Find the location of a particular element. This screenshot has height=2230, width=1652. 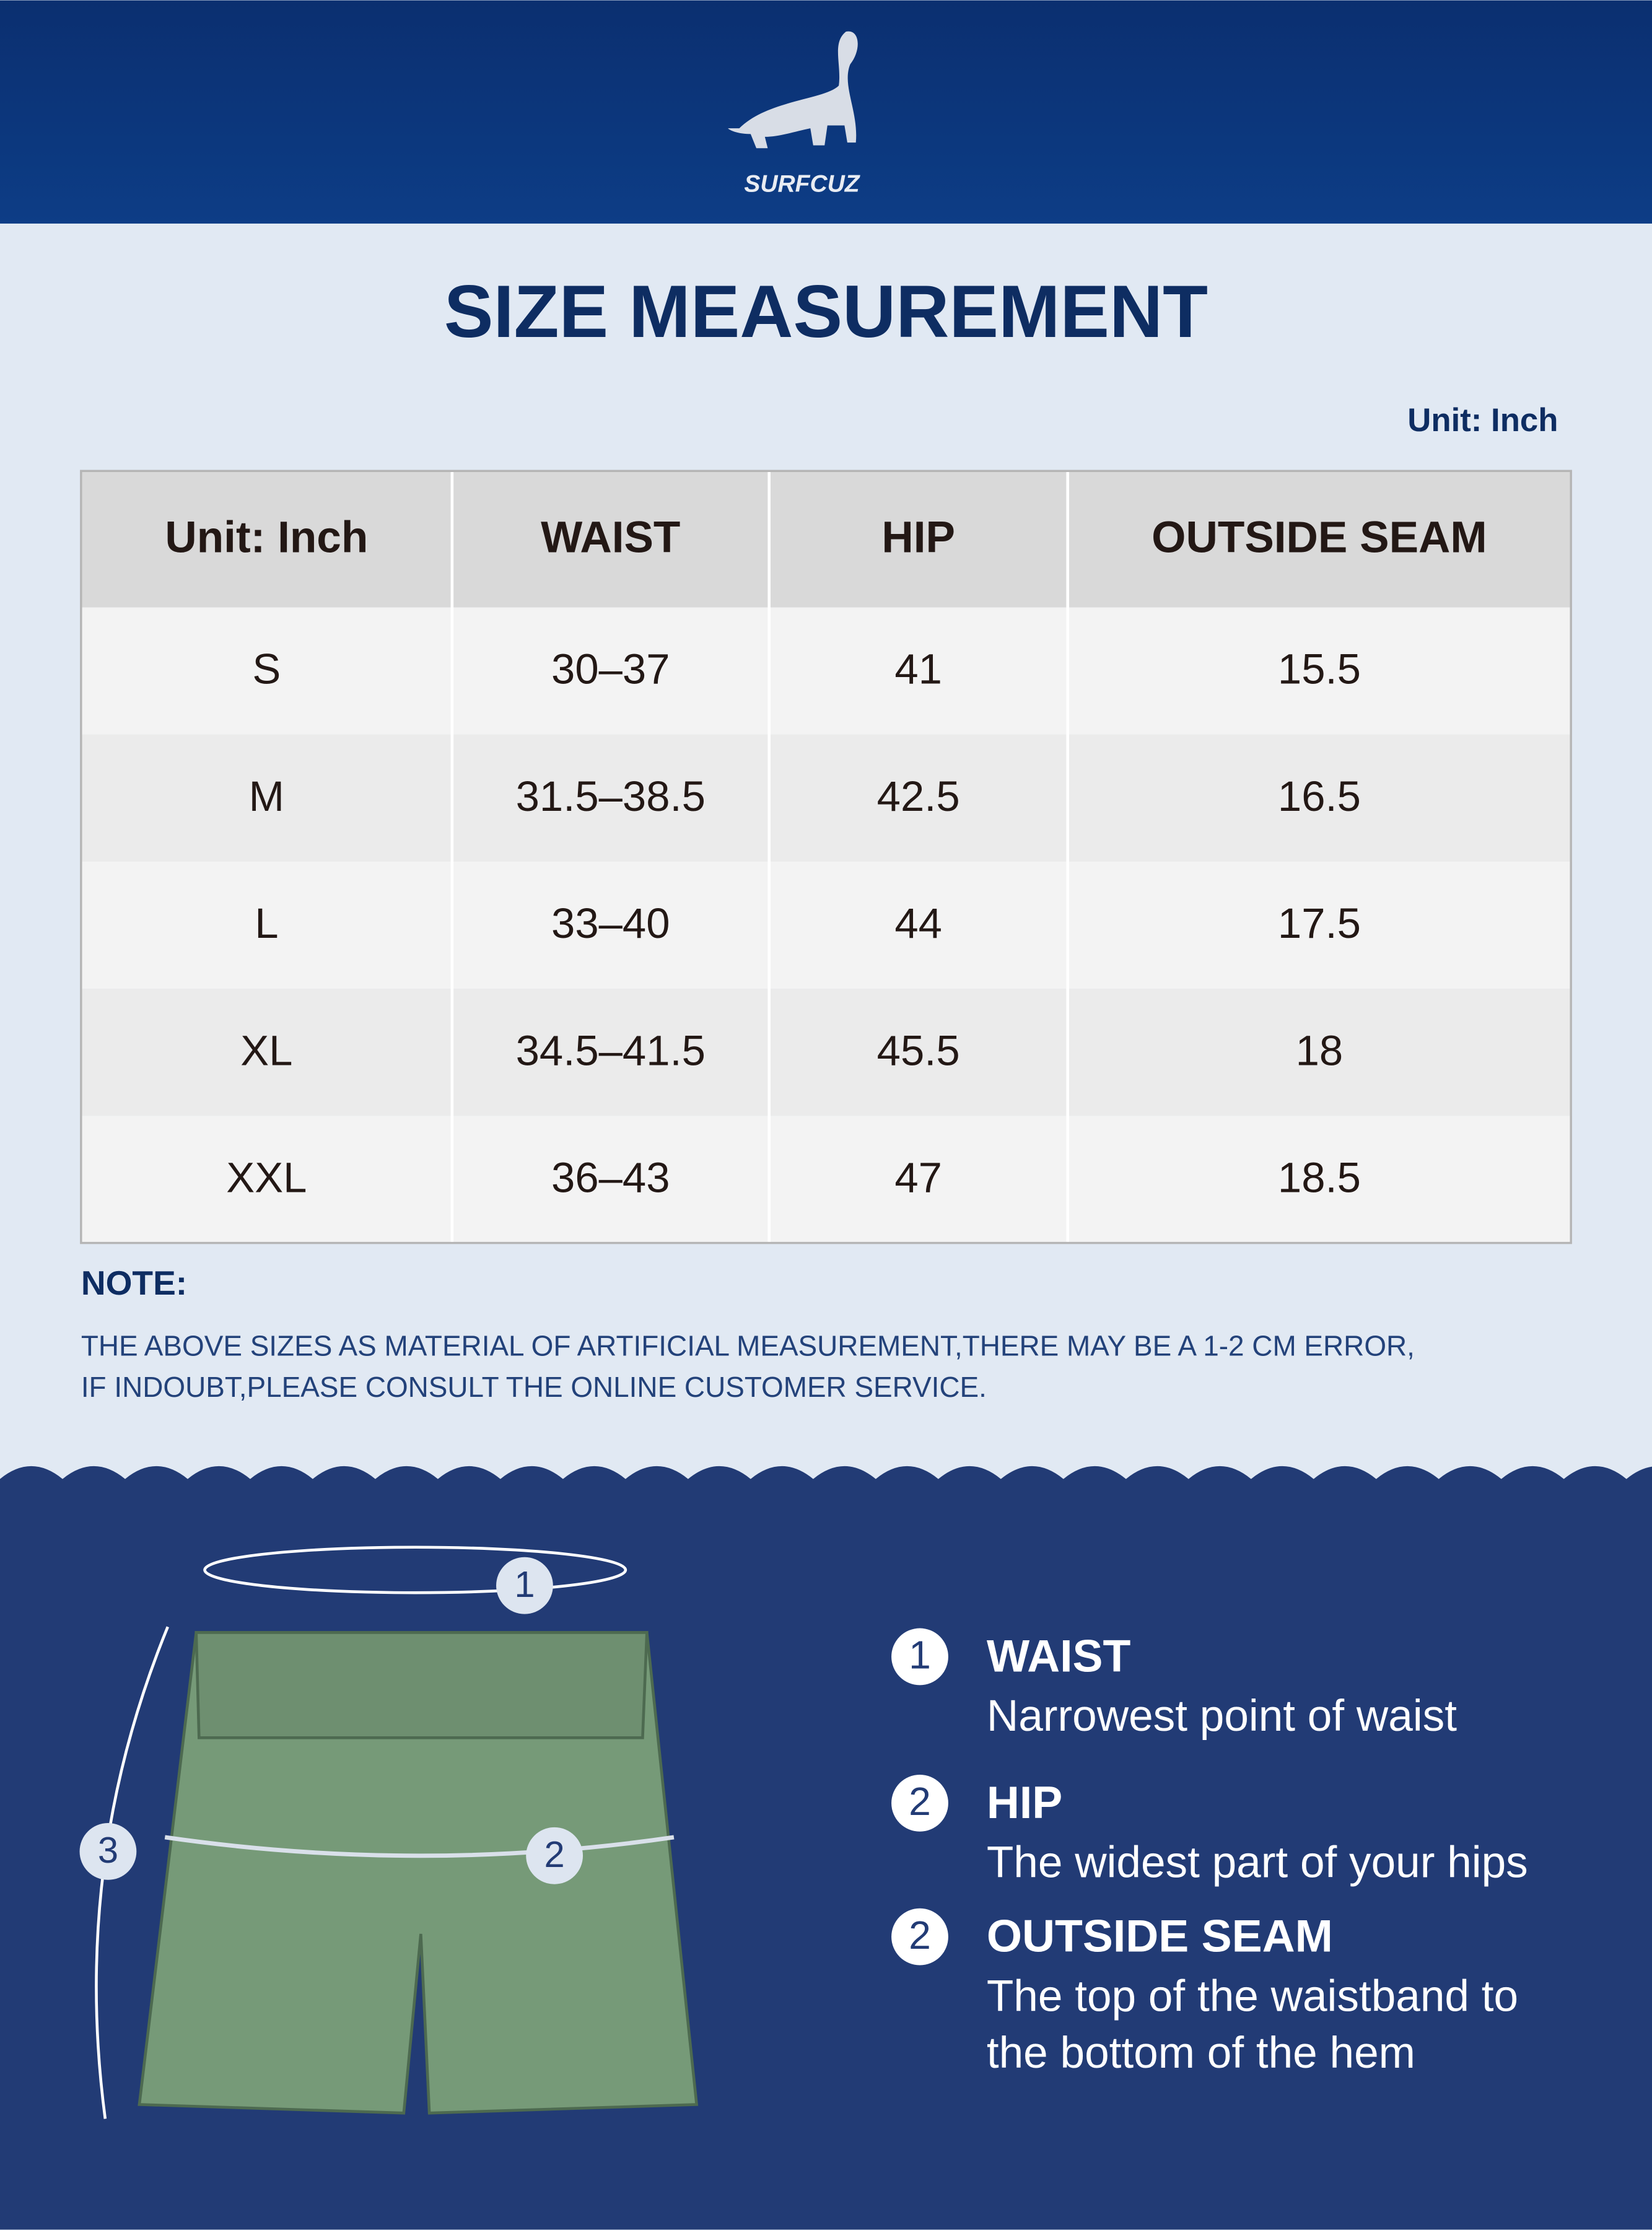

table-cell: 17.5 is located at coordinates (1320, 923).